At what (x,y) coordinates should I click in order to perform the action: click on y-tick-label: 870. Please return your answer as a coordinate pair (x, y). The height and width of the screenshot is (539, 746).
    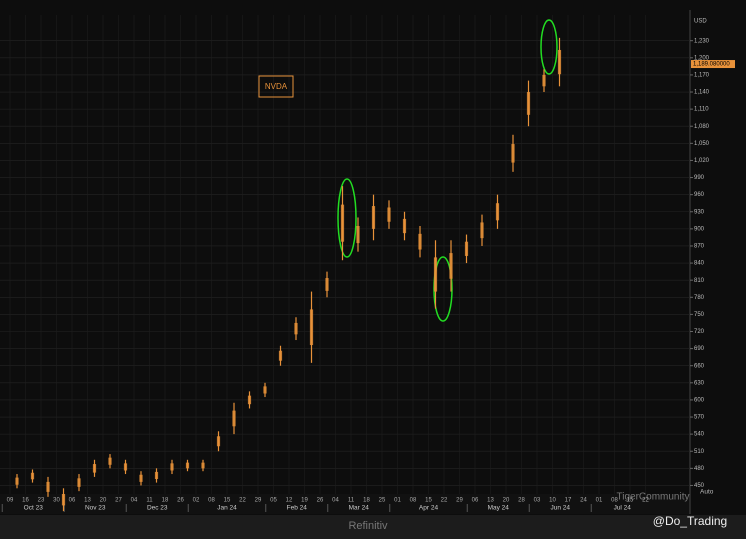
    Looking at the image, I should click on (699, 247).